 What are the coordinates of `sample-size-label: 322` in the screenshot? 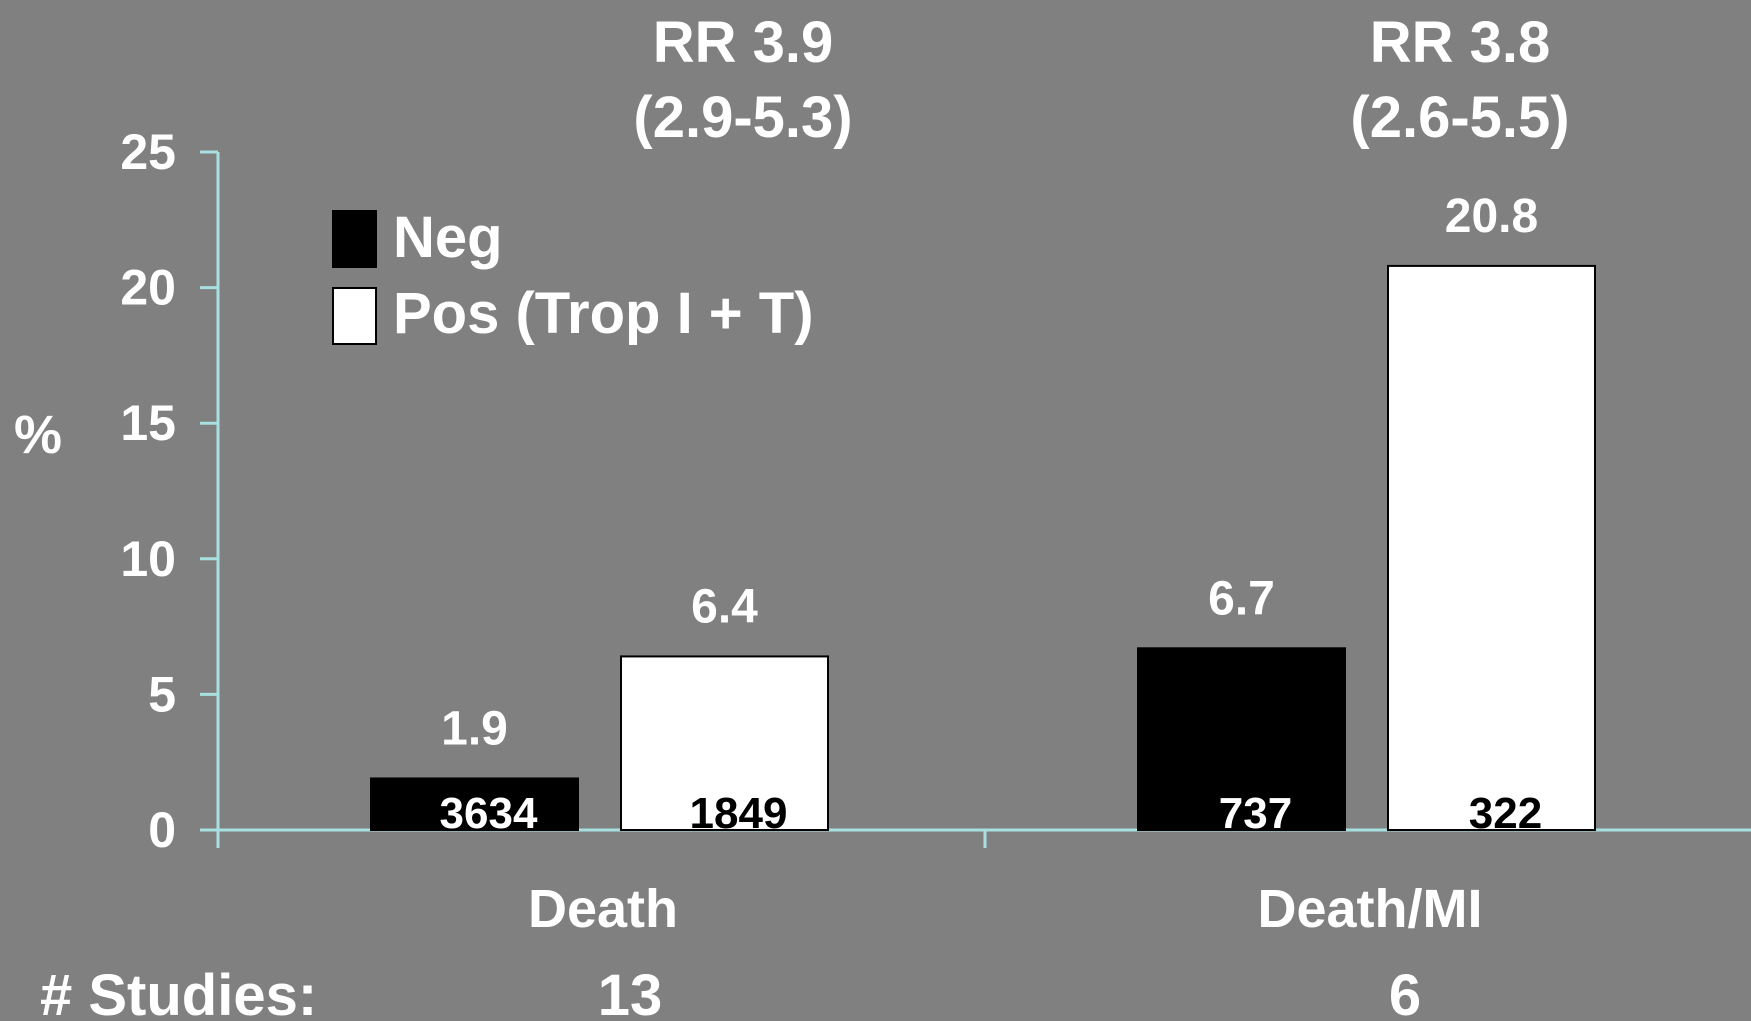 It's located at (1505, 813).